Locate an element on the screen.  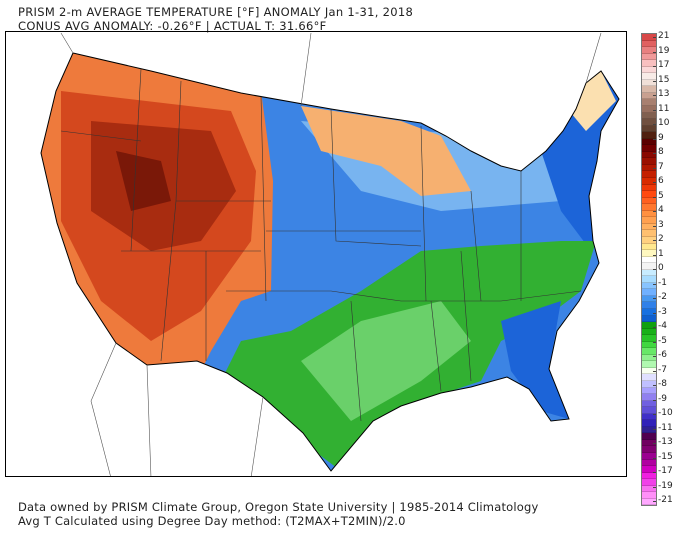
region-maine is located at coordinates (588, 101).